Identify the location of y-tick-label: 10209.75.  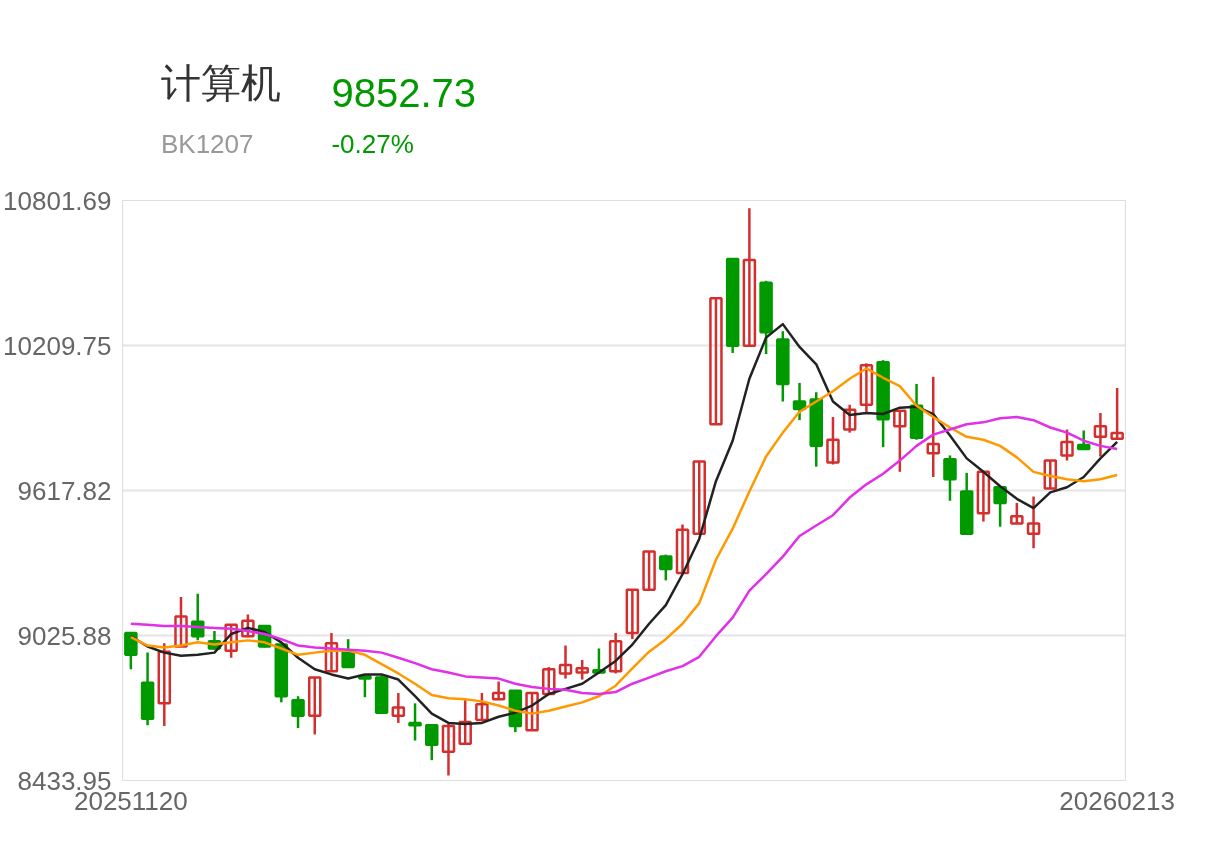
(57, 345).